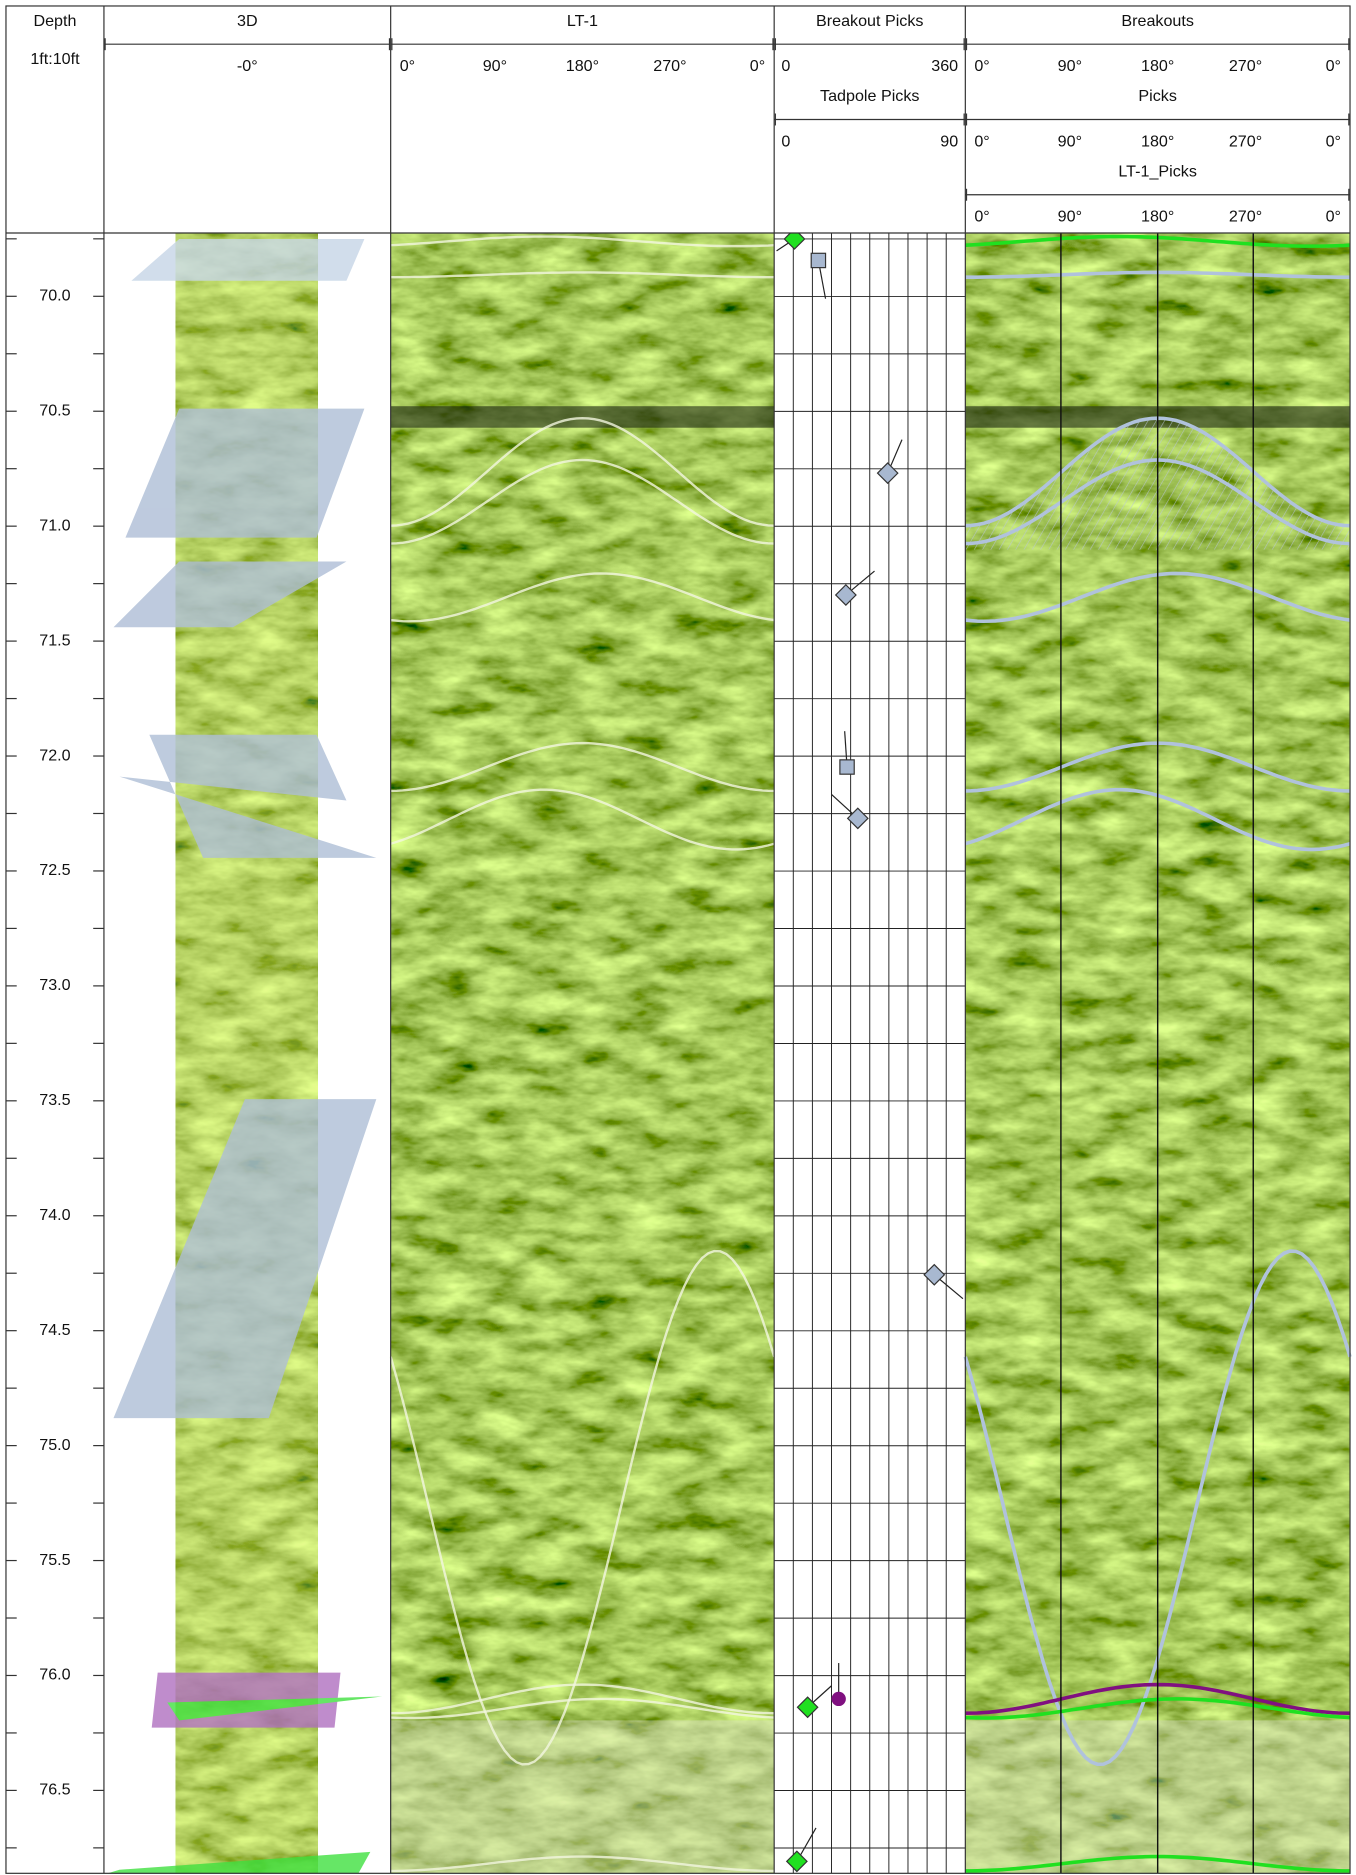 Image resolution: width=1356 pixels, height=1875 pixels. I want to click on scale-title: Picks, so click(1157, 96).